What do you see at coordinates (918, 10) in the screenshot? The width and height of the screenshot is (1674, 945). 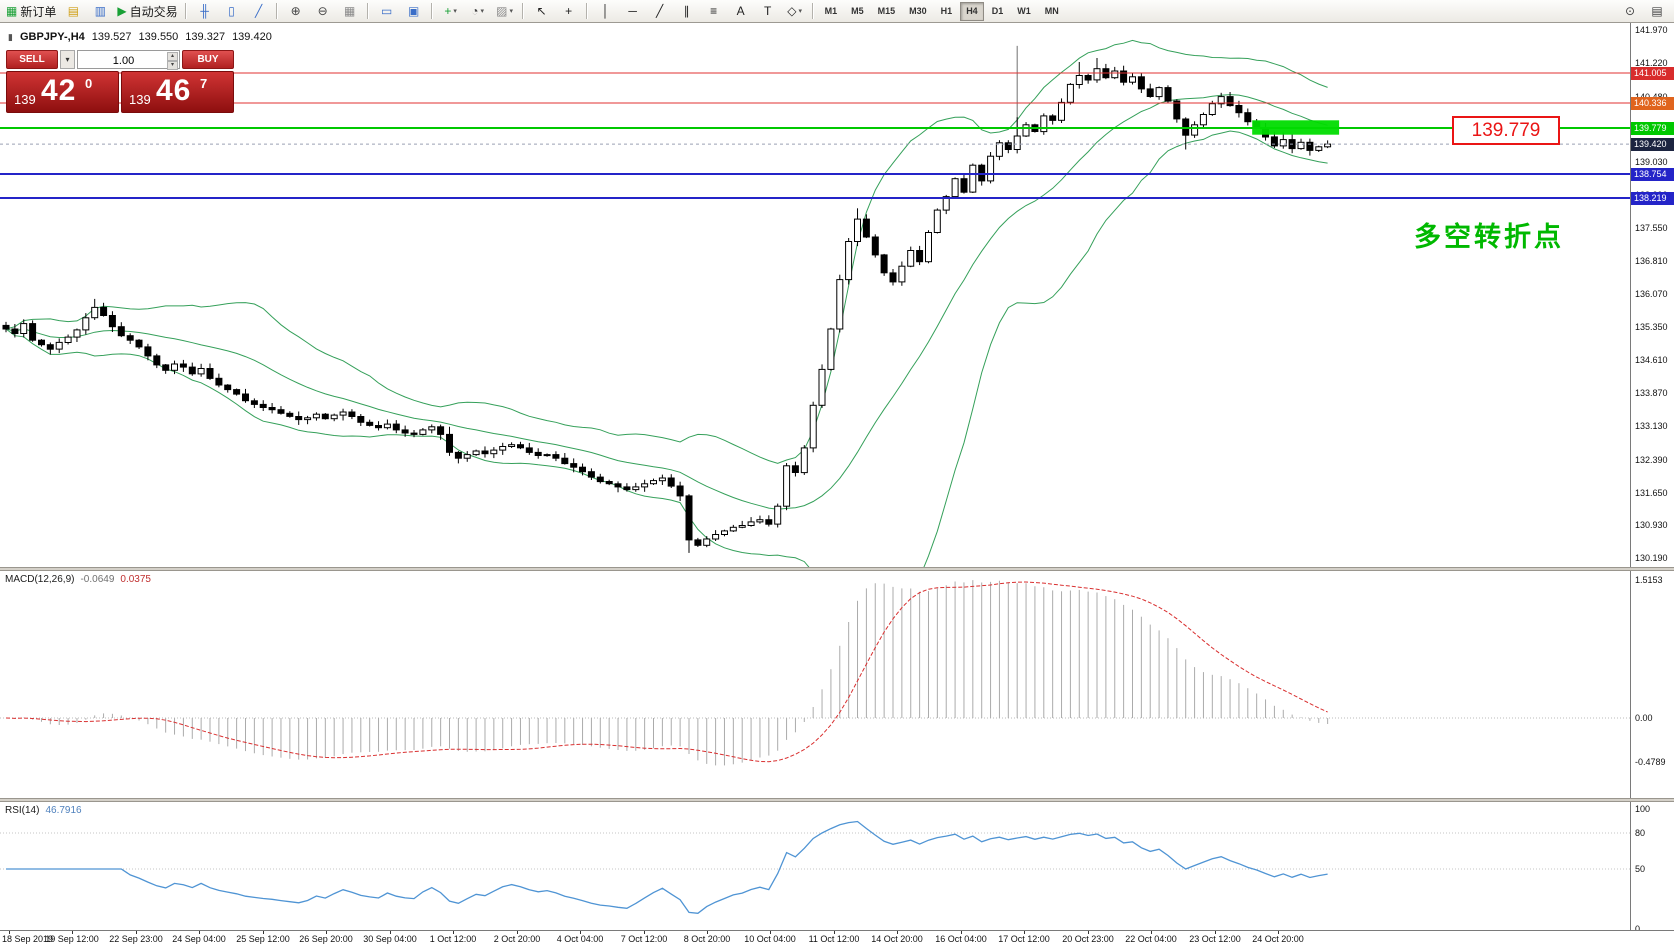 I see `timeframe-m30-button: M30` at bounding box center [918, 10].